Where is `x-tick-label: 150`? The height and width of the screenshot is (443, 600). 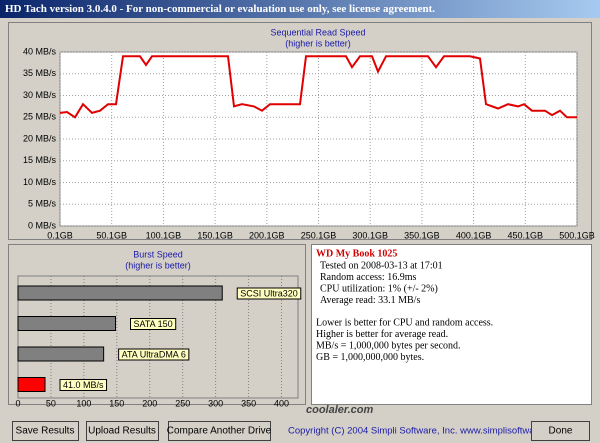
x-tick-label: 150 is located at coordinates (116, 403).